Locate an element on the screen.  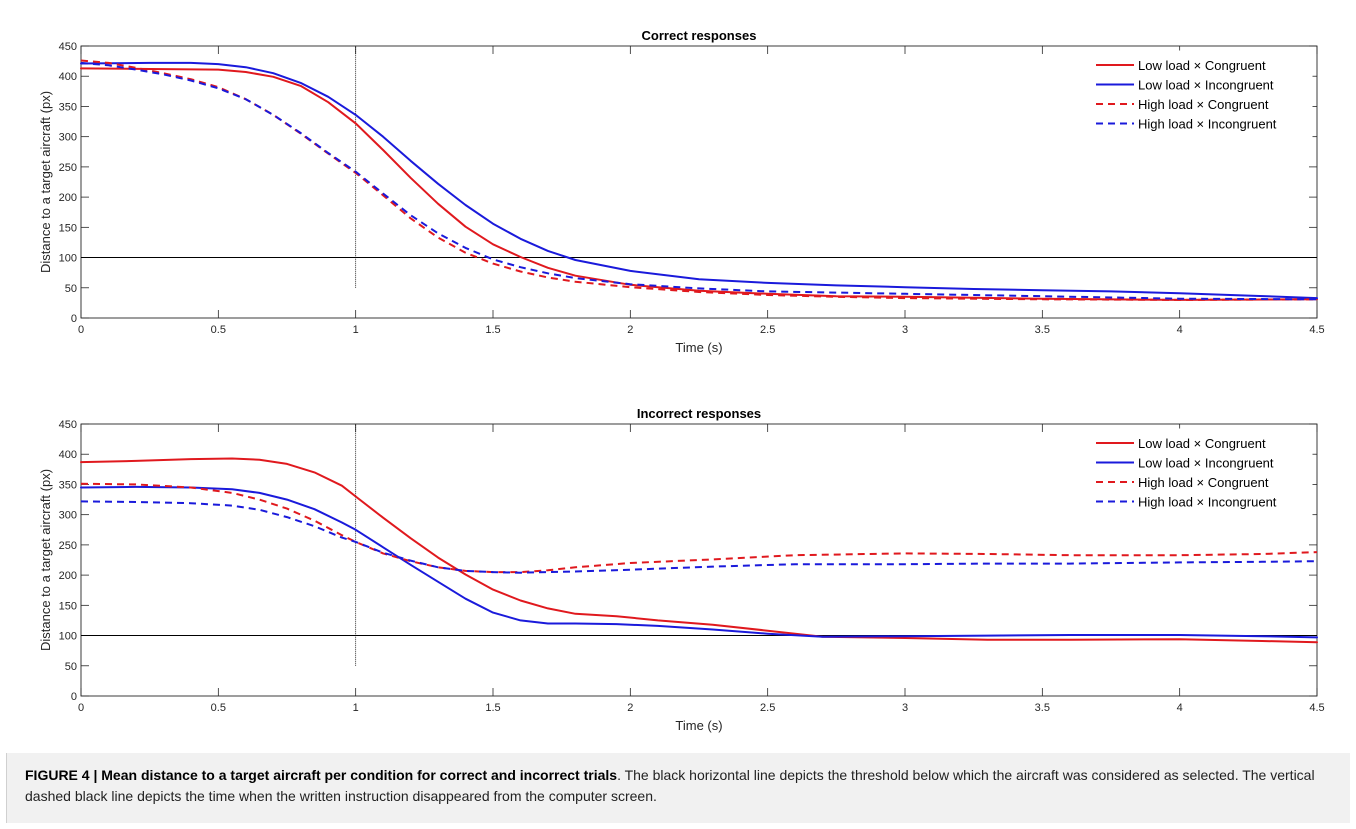
chart-title: Incorrect responses is located at coordinates (699, 413).